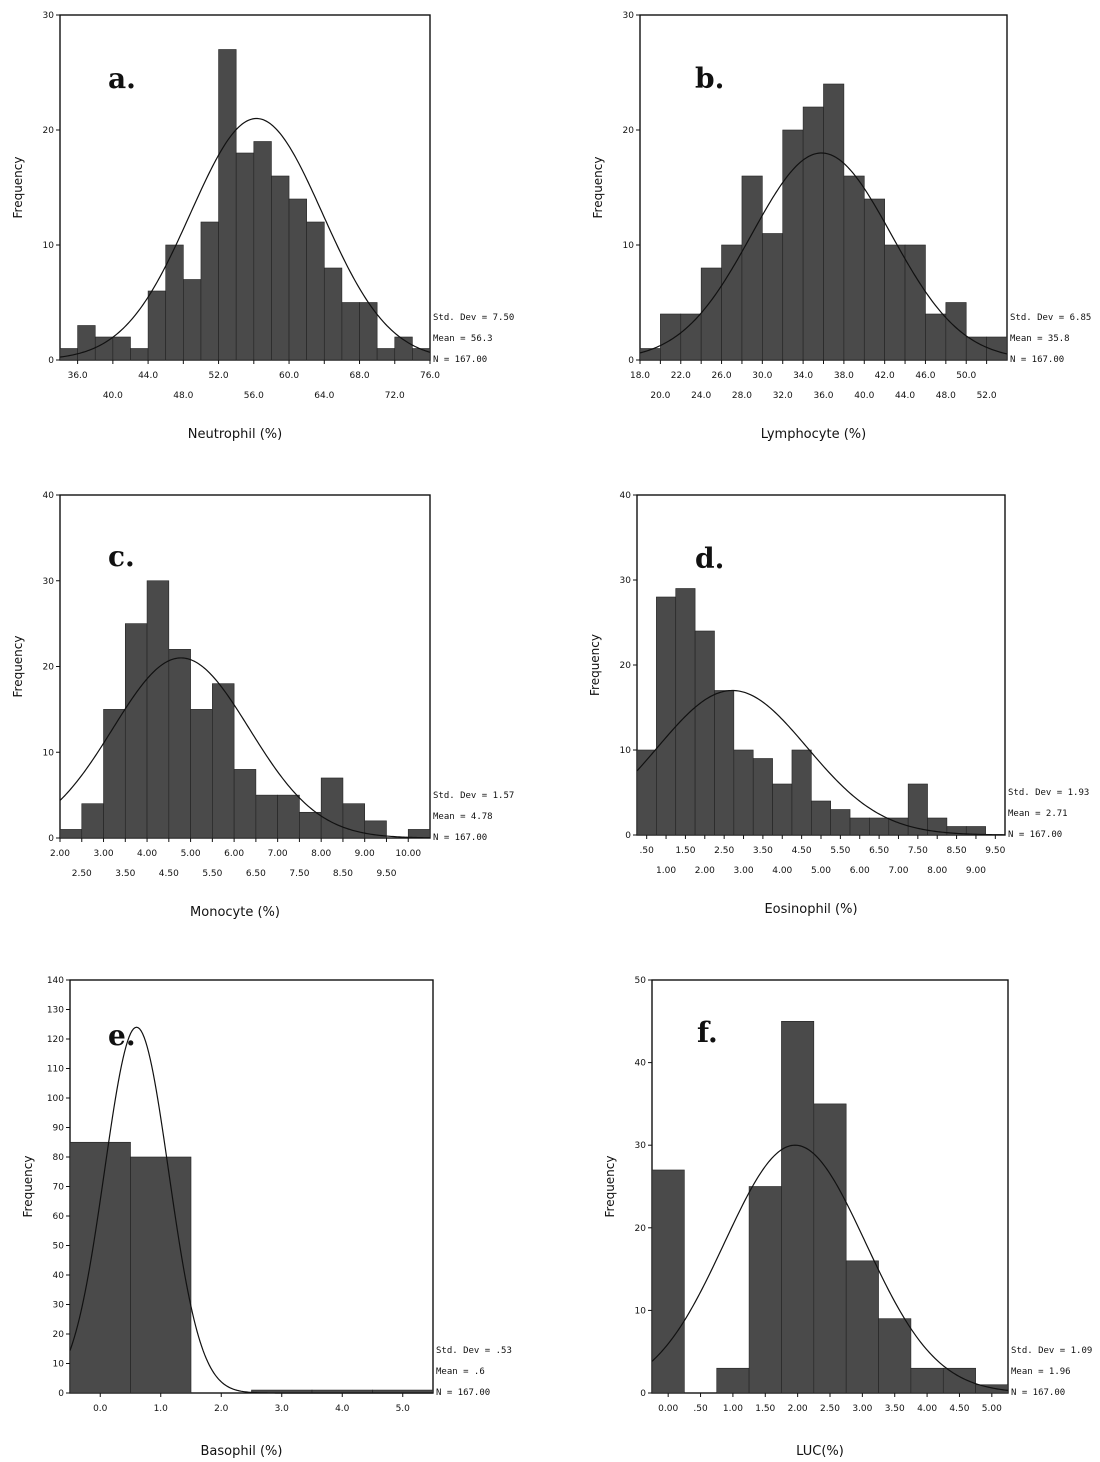 This screenshot has height=1462, width=1100. I want to click on y-tick-label: 120, so click(55, 1040).